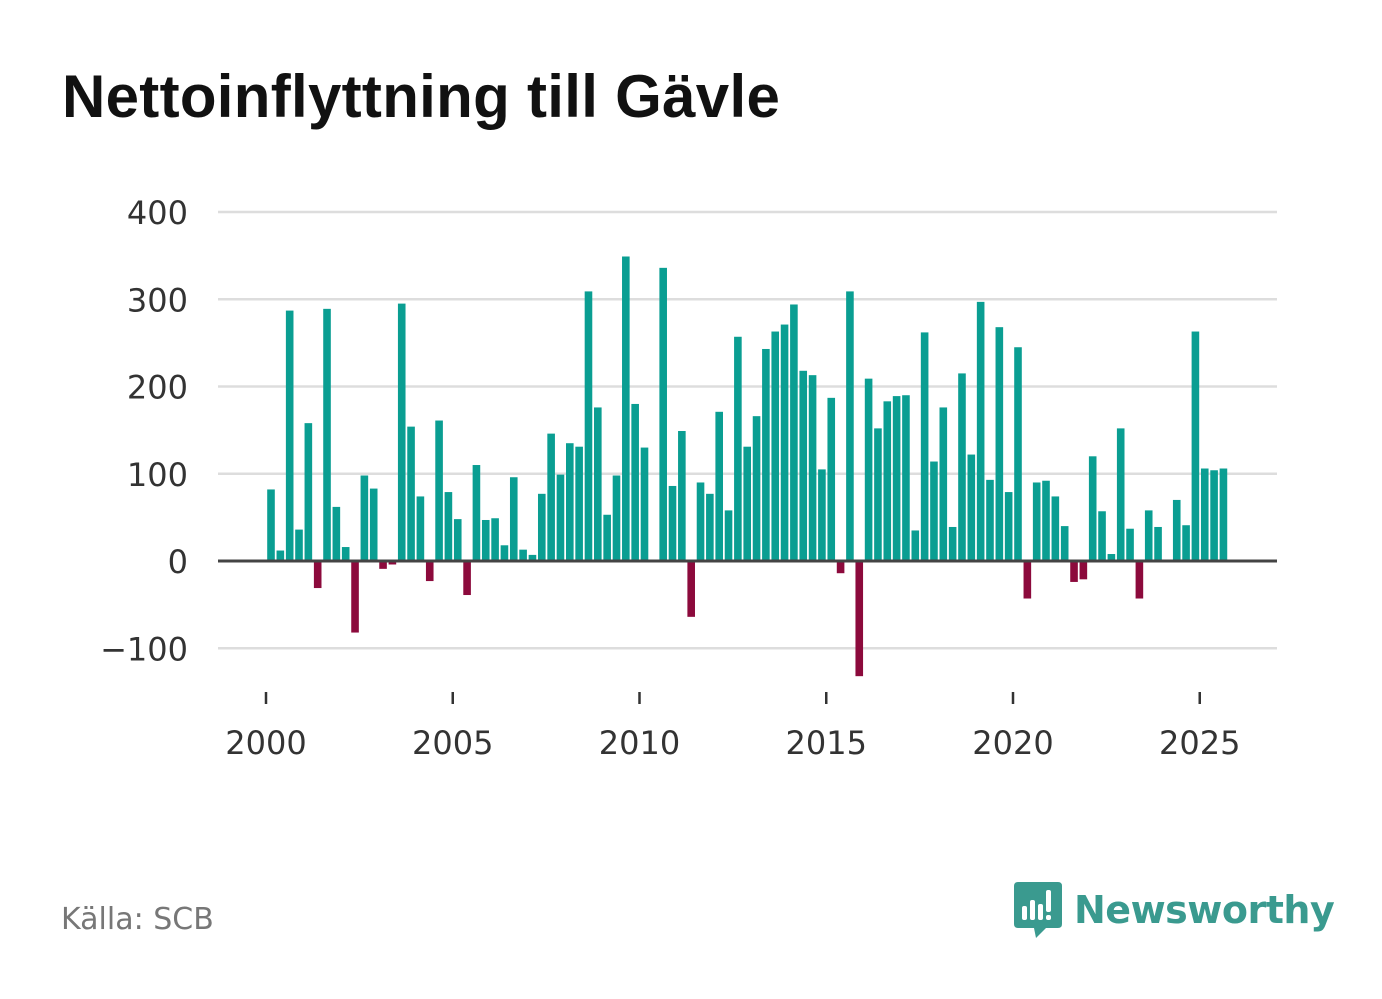  I want to click on y-tick-label: 100, so click(157, 475).